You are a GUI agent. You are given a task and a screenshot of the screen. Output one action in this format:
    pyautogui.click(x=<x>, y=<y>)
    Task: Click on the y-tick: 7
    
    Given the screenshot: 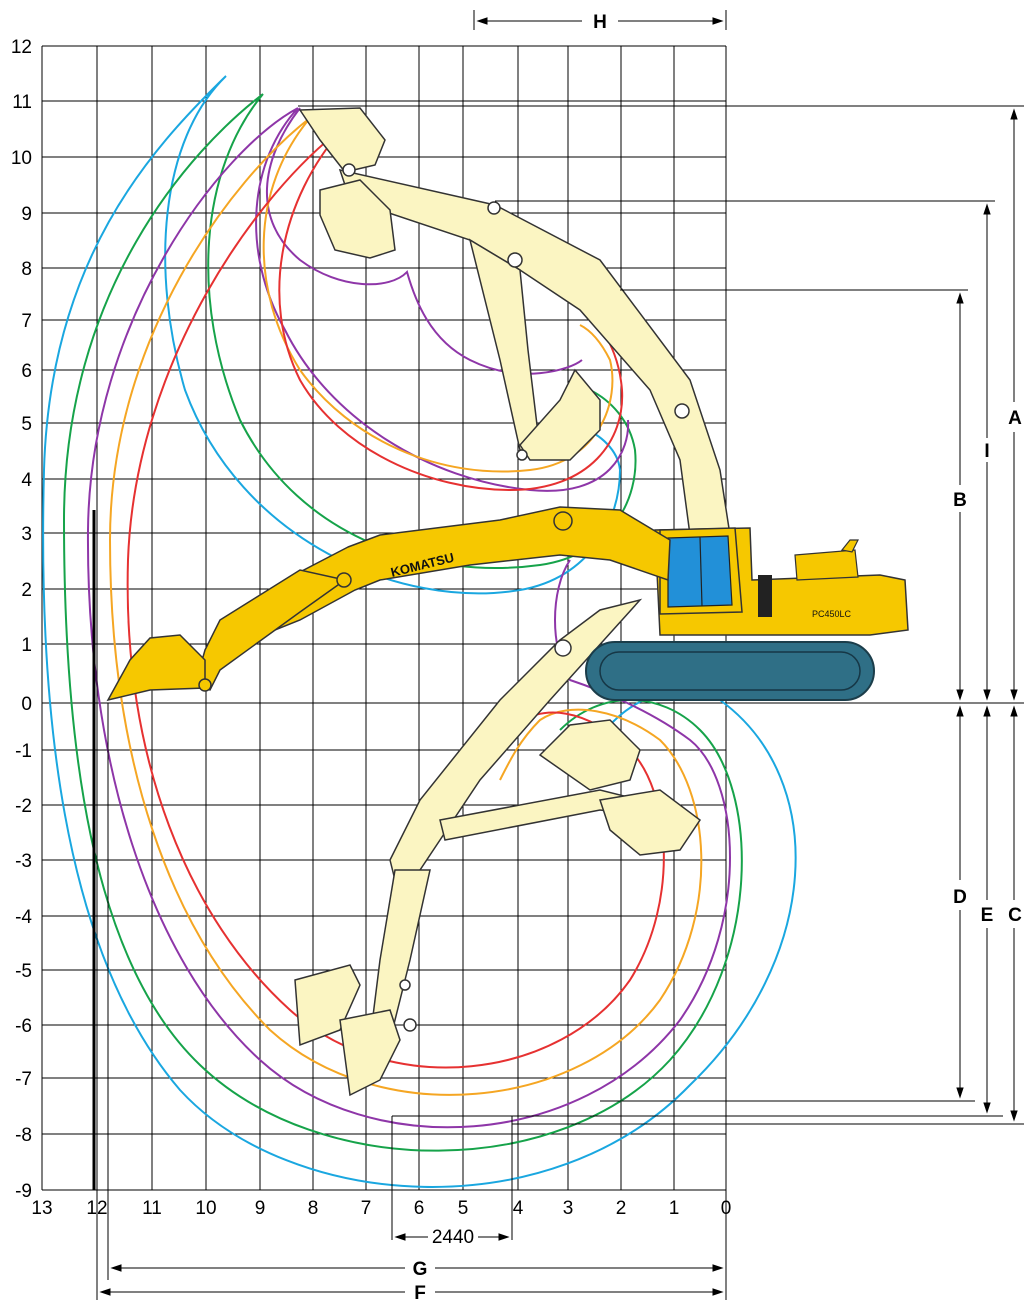 What is the action you would take?
    pyautogui.click(x=26, y=321)
    